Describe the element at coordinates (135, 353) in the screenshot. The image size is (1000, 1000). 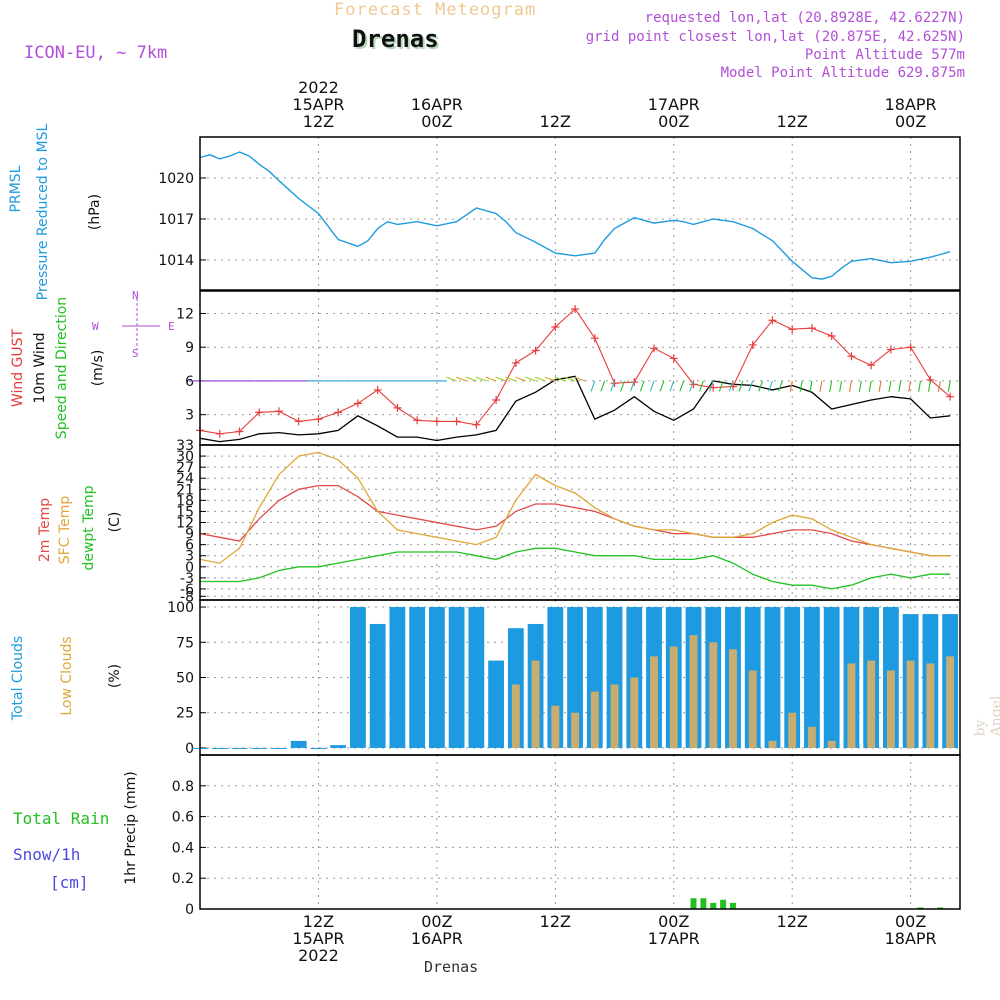
I see `compass-s: S` at that location.